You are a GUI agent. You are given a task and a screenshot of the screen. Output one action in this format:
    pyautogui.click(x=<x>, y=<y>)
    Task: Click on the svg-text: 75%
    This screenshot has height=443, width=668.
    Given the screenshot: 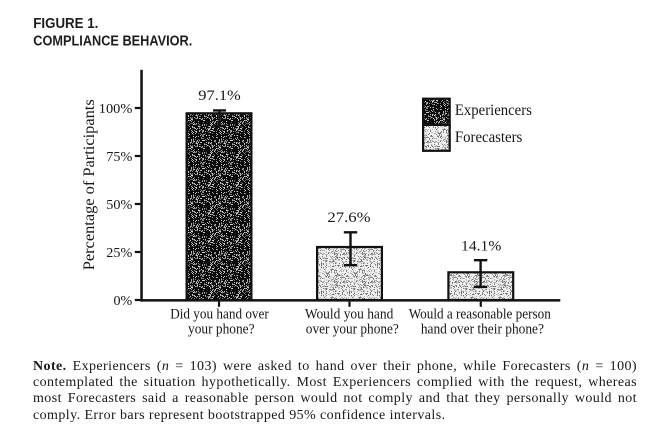 What is the action you would take?
    pyautogui.click(x=119, y=157)
    